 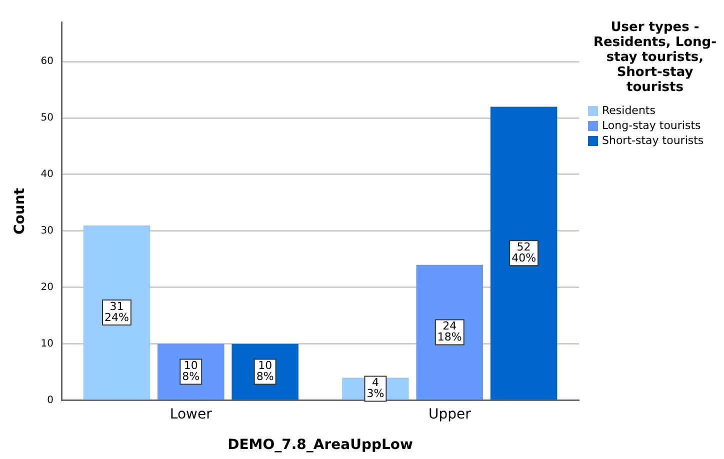 I want to click on data-label: 4 3%, so click(x=375, y=388).